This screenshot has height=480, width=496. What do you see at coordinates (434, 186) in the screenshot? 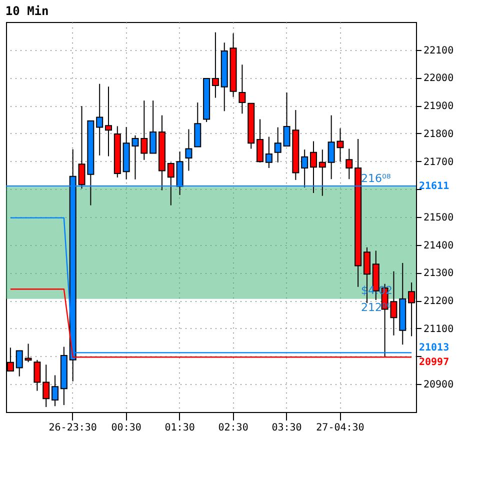
I see `ref-line-label: 21611` at bounding box center [434, 186].